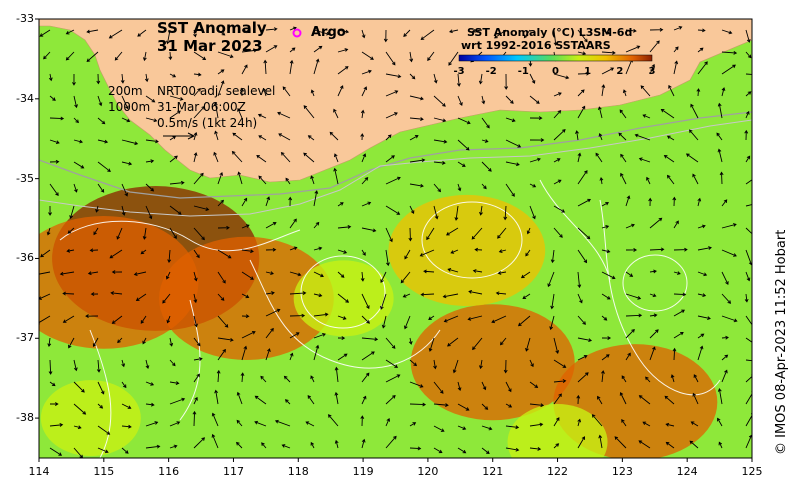 The width and height of the screenshot is (791, 492). What do you see at coordinates (491, 71) in the screenshot?
I see `colorbar-tick-label: -2` at bounding box center [491, 71].